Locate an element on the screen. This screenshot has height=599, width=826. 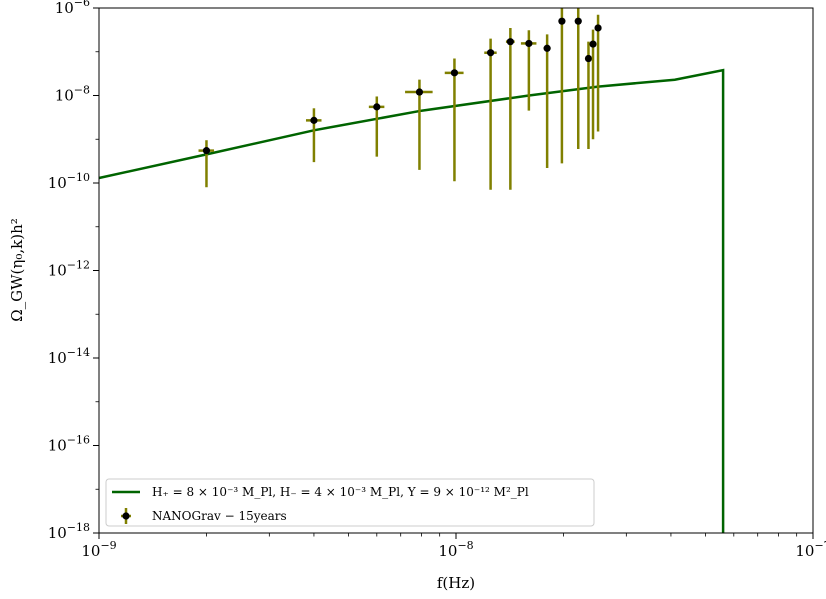
y-tick-label-2: 10⁻¹⁰ is located at coordinates (69, 181).